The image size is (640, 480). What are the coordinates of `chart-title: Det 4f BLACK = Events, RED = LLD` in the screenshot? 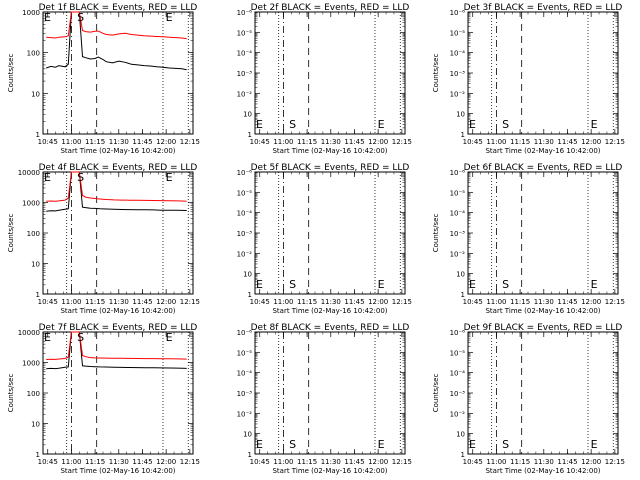 It's located at (118, 168).